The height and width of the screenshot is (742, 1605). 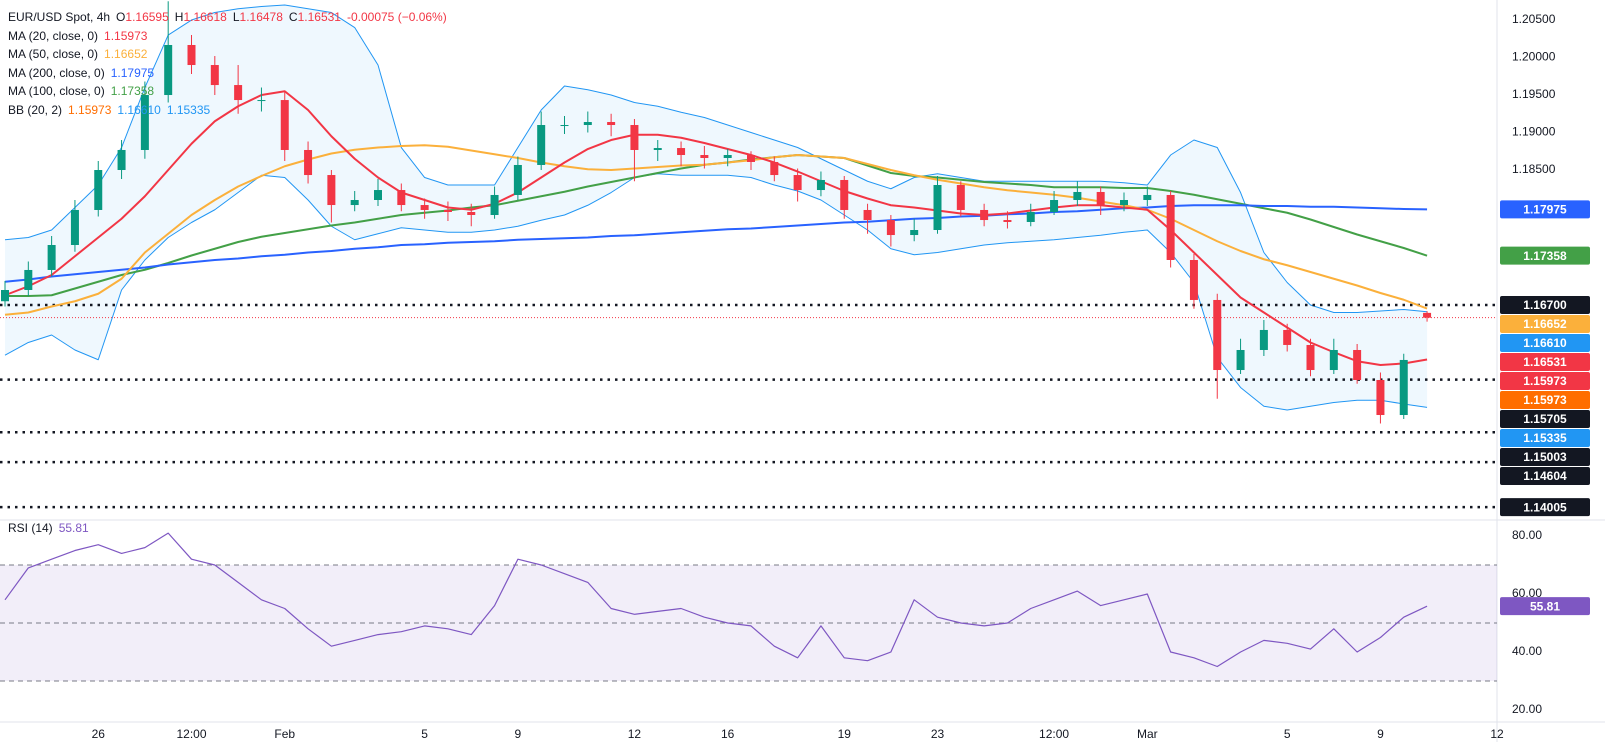 What do you see at coordinates (56, 72) in the screenshot?
I see `legend-name: MA (200, close, 0)` at bounding box center [56, 72].